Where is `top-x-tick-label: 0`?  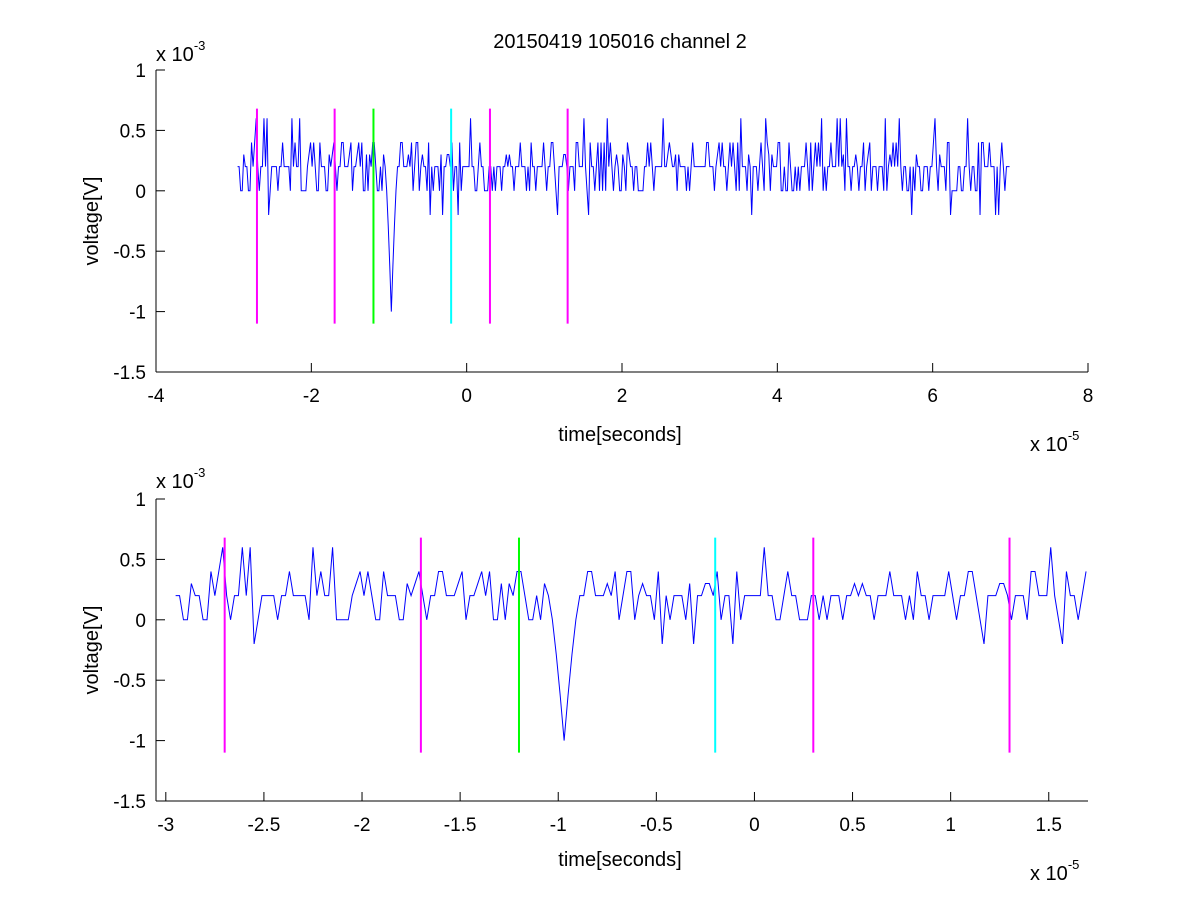
top-x-tick-label: 0 is located at coordinates (466, 396).